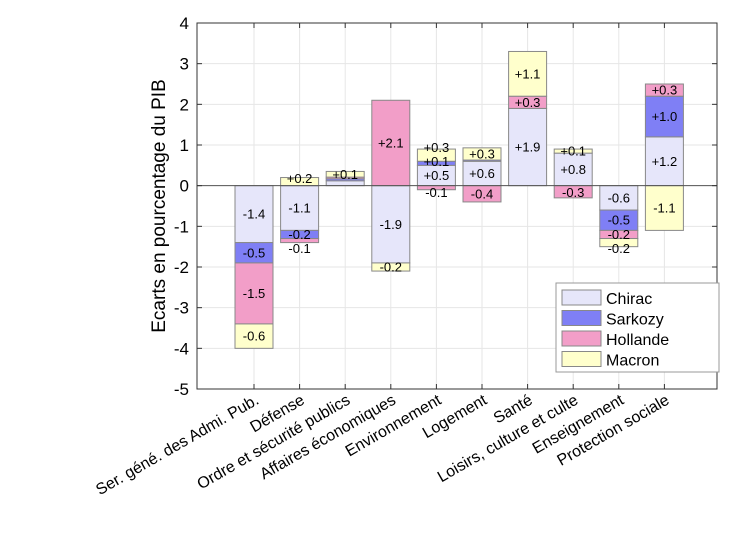  What do you see at coordinates (573, 169) in the screenshot?
I see `data-label: +0.8` at bounding box center [573, 169].